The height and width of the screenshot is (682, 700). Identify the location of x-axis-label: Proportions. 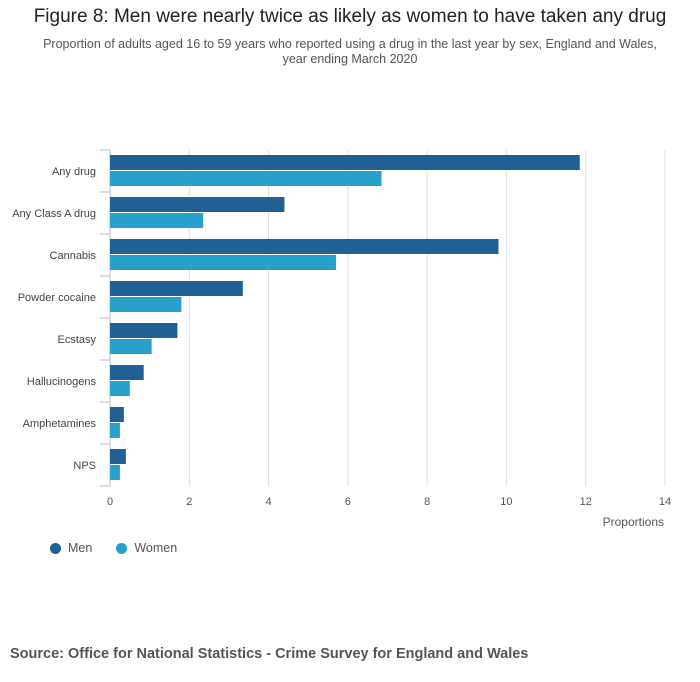
(633, 522).